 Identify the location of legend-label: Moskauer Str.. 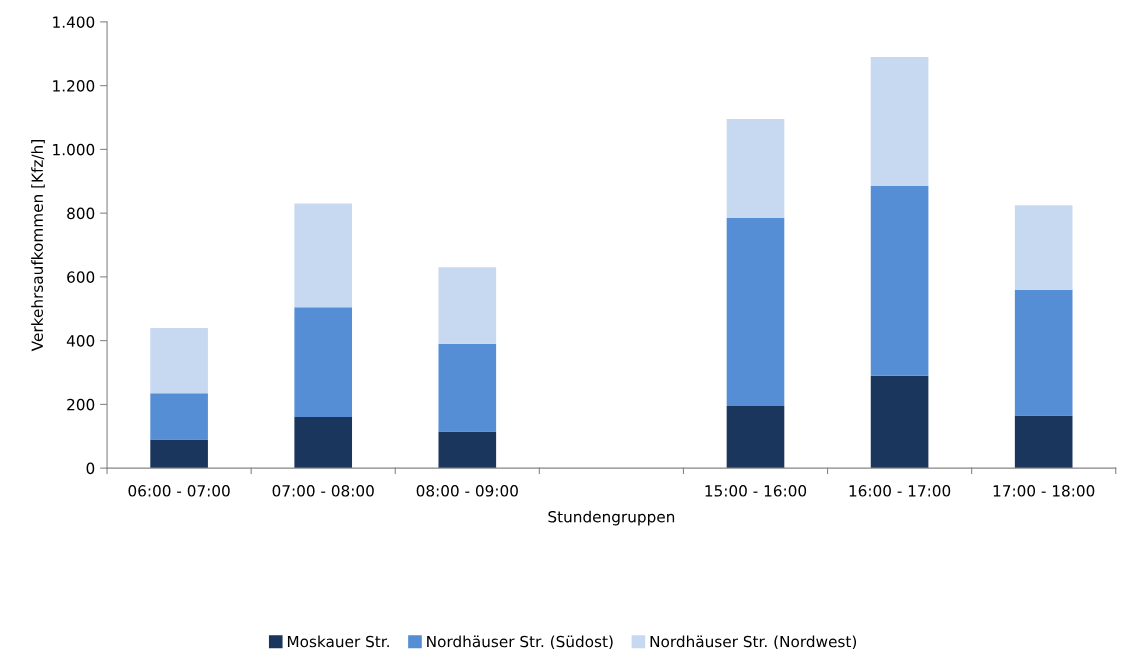
(338, 641).